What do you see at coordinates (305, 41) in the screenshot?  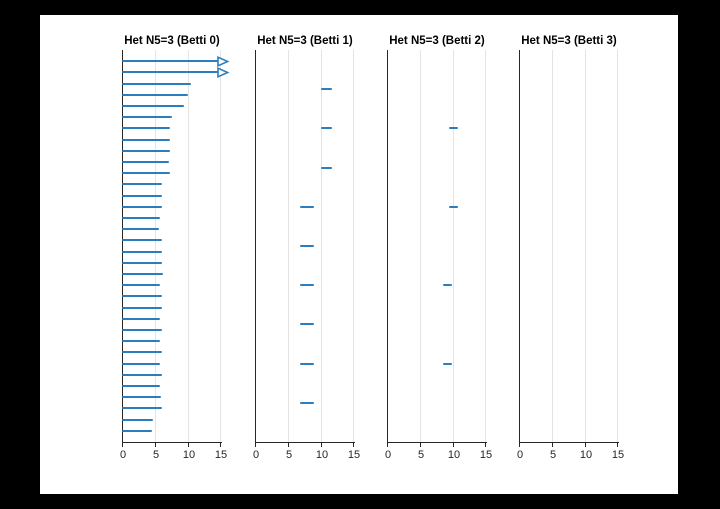 I see `subplot-title: Het N5=3 (Betti 1)` at bounding box center [305, 41].